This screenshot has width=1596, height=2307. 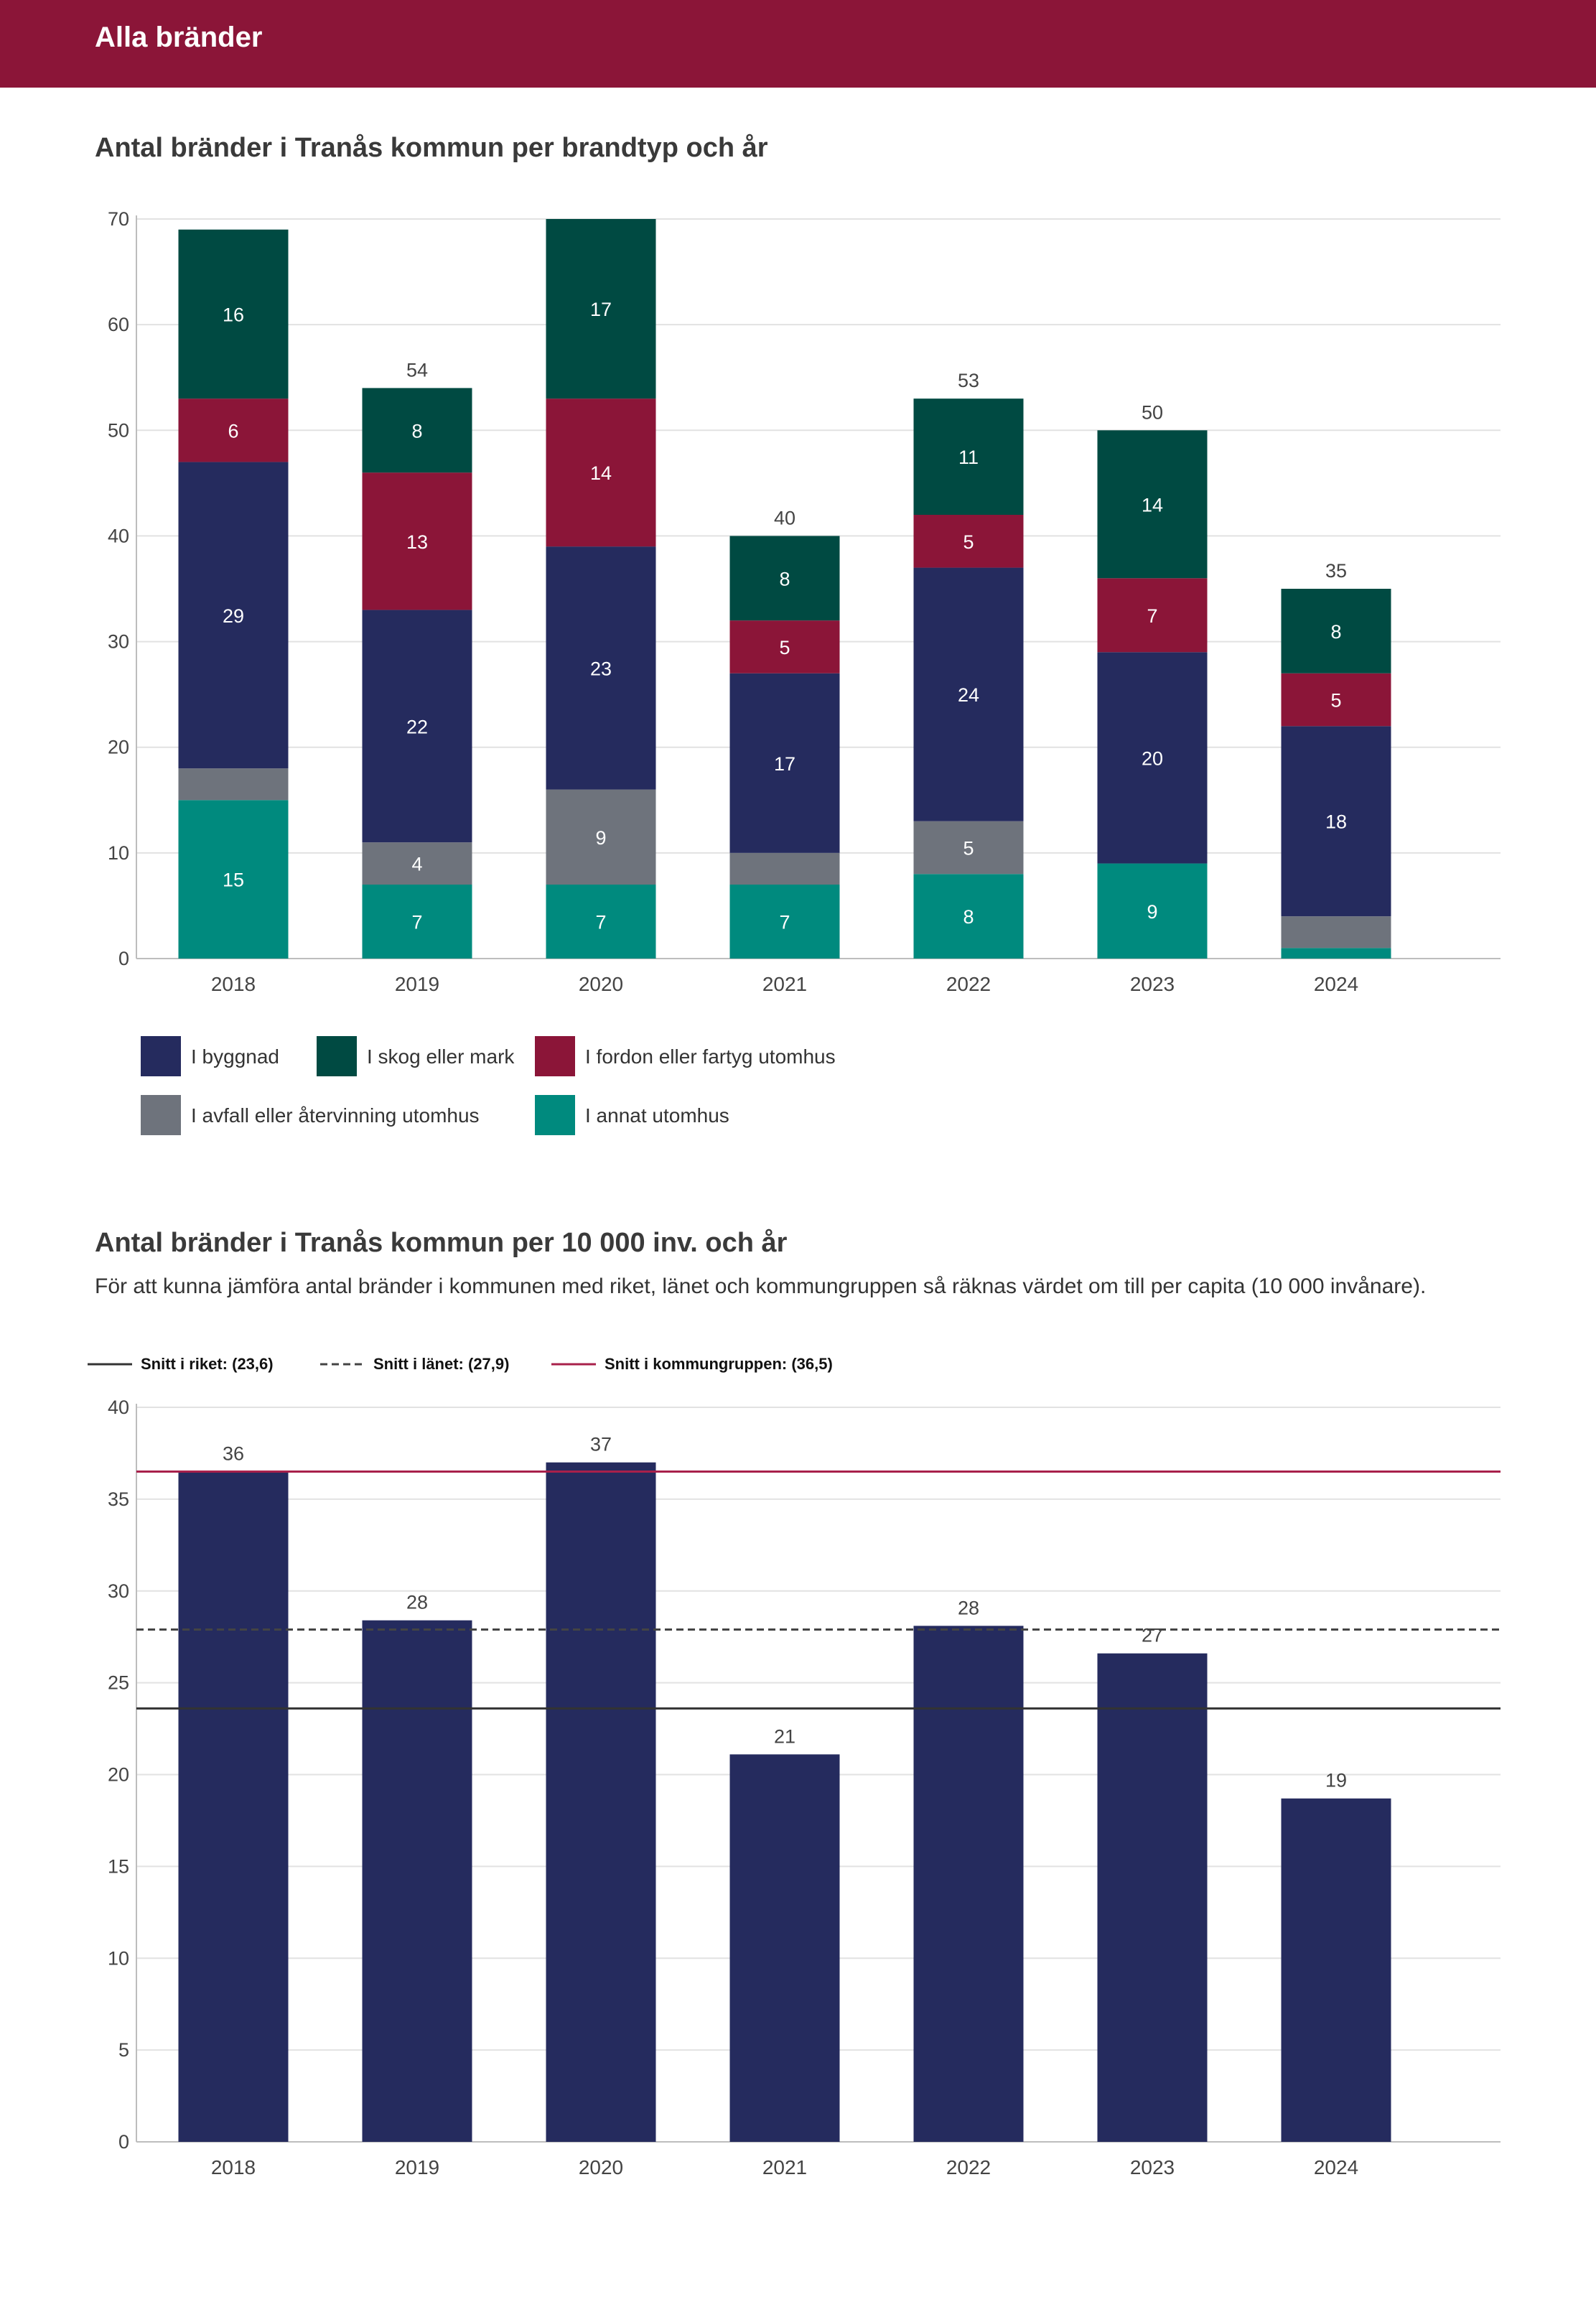 What do you see at coordinates (207, 1364) in the screenshot?
I see `reference-legend-label: Snitt i riket: (23,6)` at bounding box center [207, 1364].